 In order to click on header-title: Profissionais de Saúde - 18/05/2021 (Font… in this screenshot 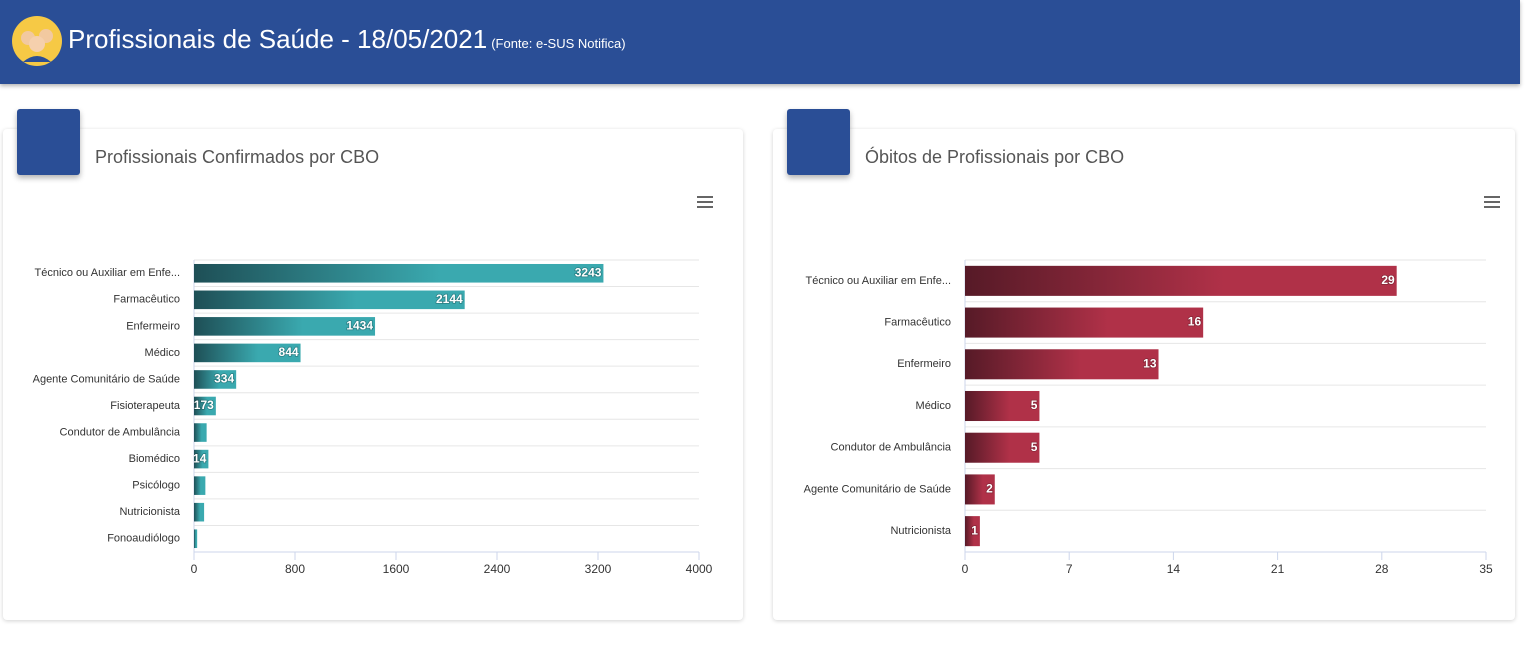, I will do `click(347, 39)`.